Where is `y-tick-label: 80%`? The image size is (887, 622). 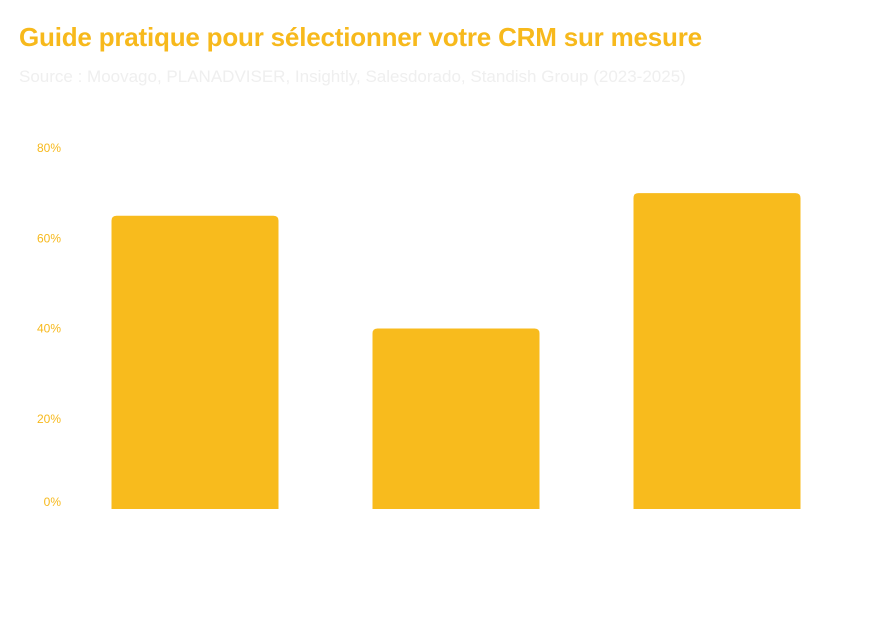
y-tick-label: 80% is located at coordinates (49, 148).